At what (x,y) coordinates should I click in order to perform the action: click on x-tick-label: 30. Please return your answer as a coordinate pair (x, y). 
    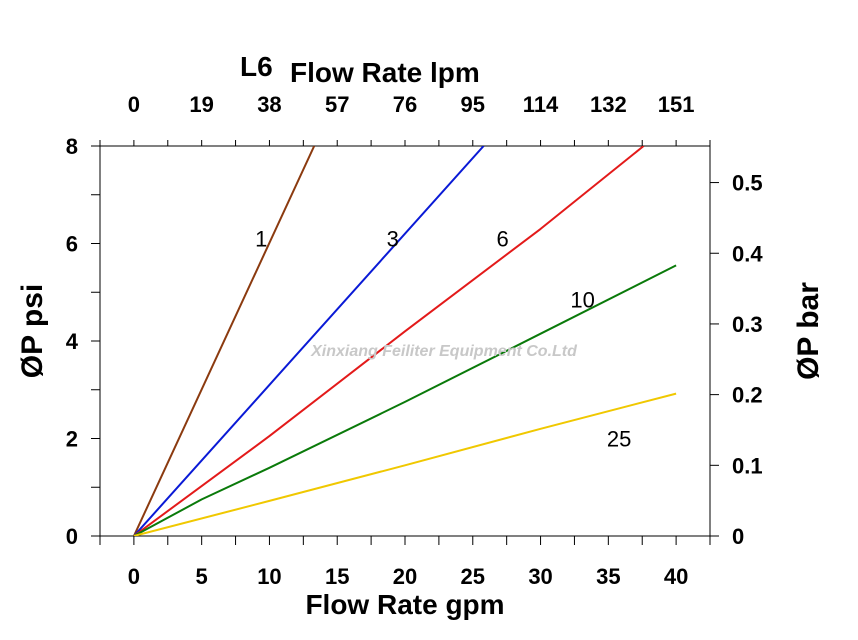
    Looking at the image, I should click on (540, 576).